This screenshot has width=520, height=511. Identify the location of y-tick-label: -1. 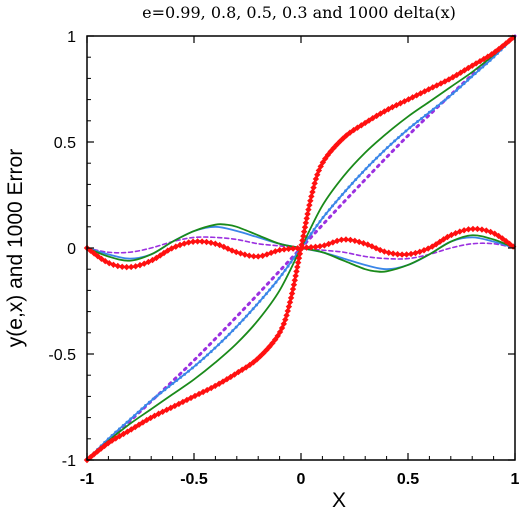
(69, 461).